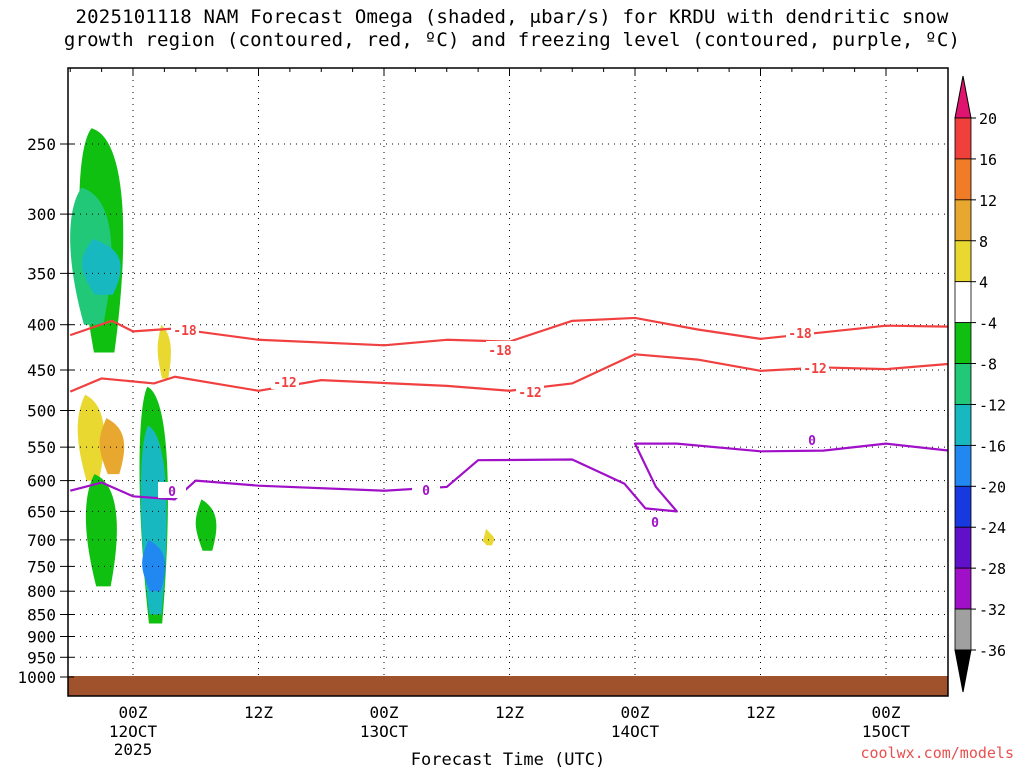 The image size is (1024, 768). Describe the element at coordinates (41, 511) in the screenshot. I see `ytick-label: 650` at that location.